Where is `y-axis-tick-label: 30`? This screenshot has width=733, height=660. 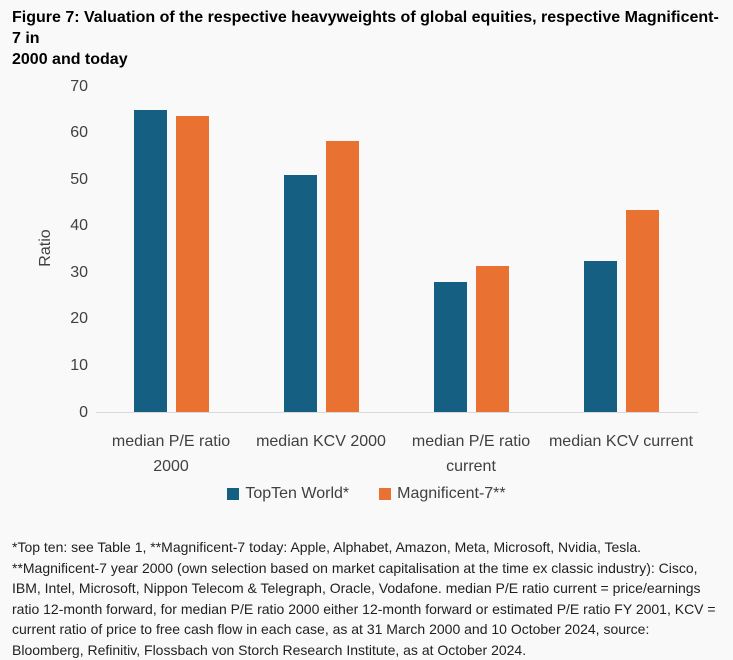 y-axis-tick-label: 30 is located at coordinates (79, 272).